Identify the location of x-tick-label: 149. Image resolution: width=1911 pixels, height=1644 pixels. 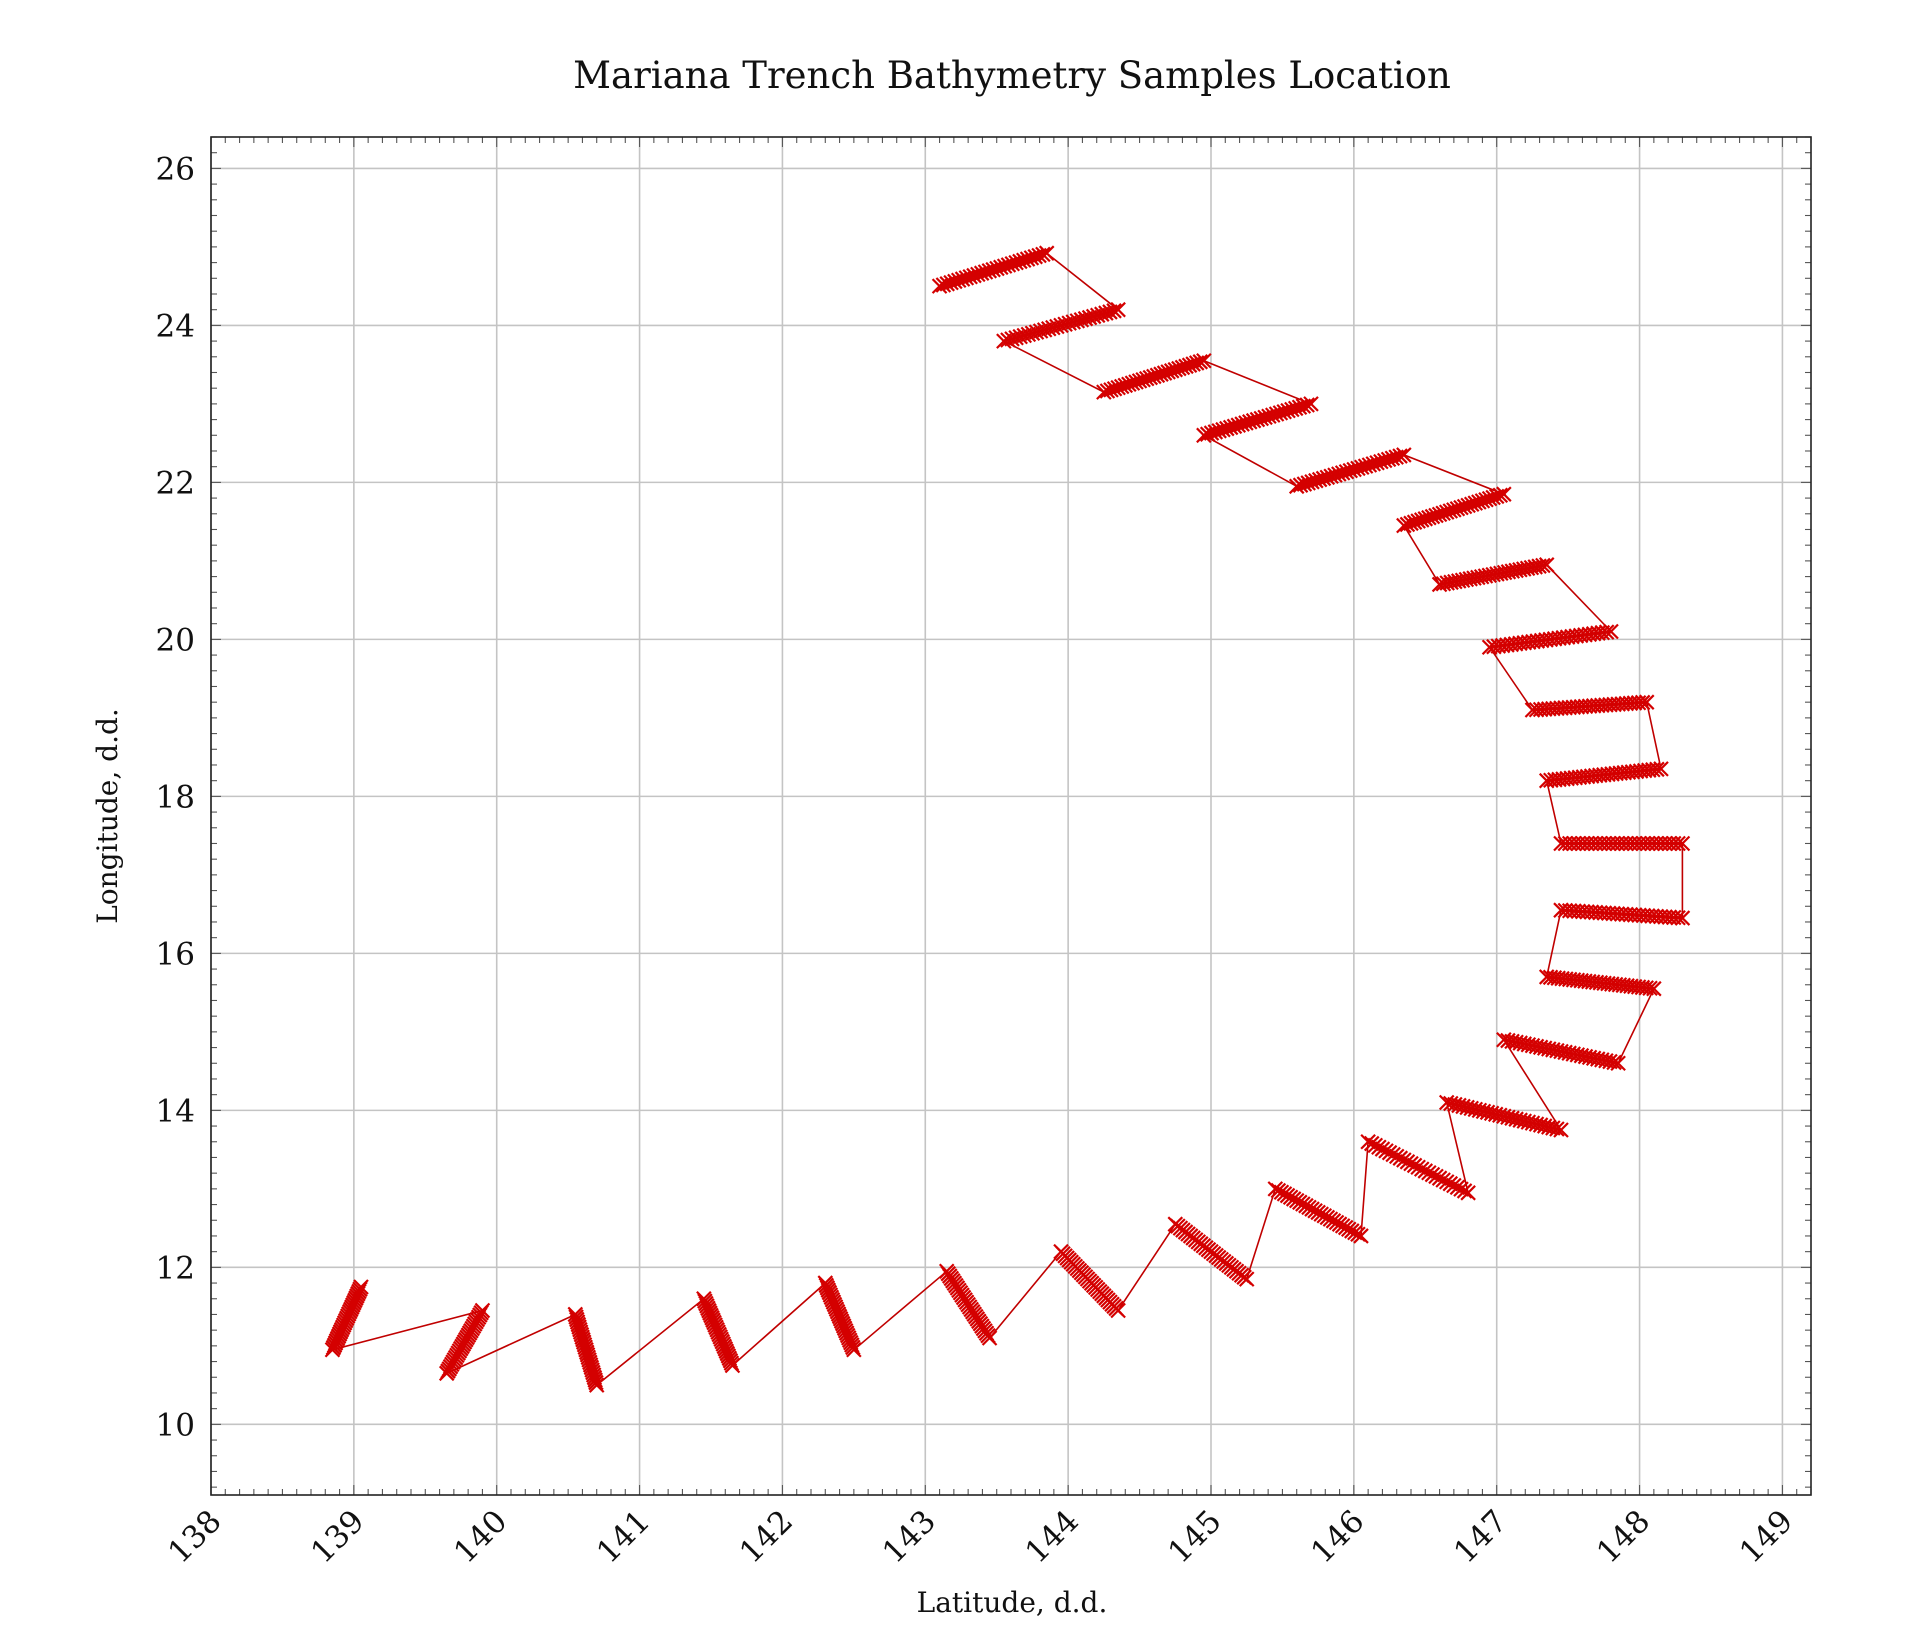
(1766, 1536).